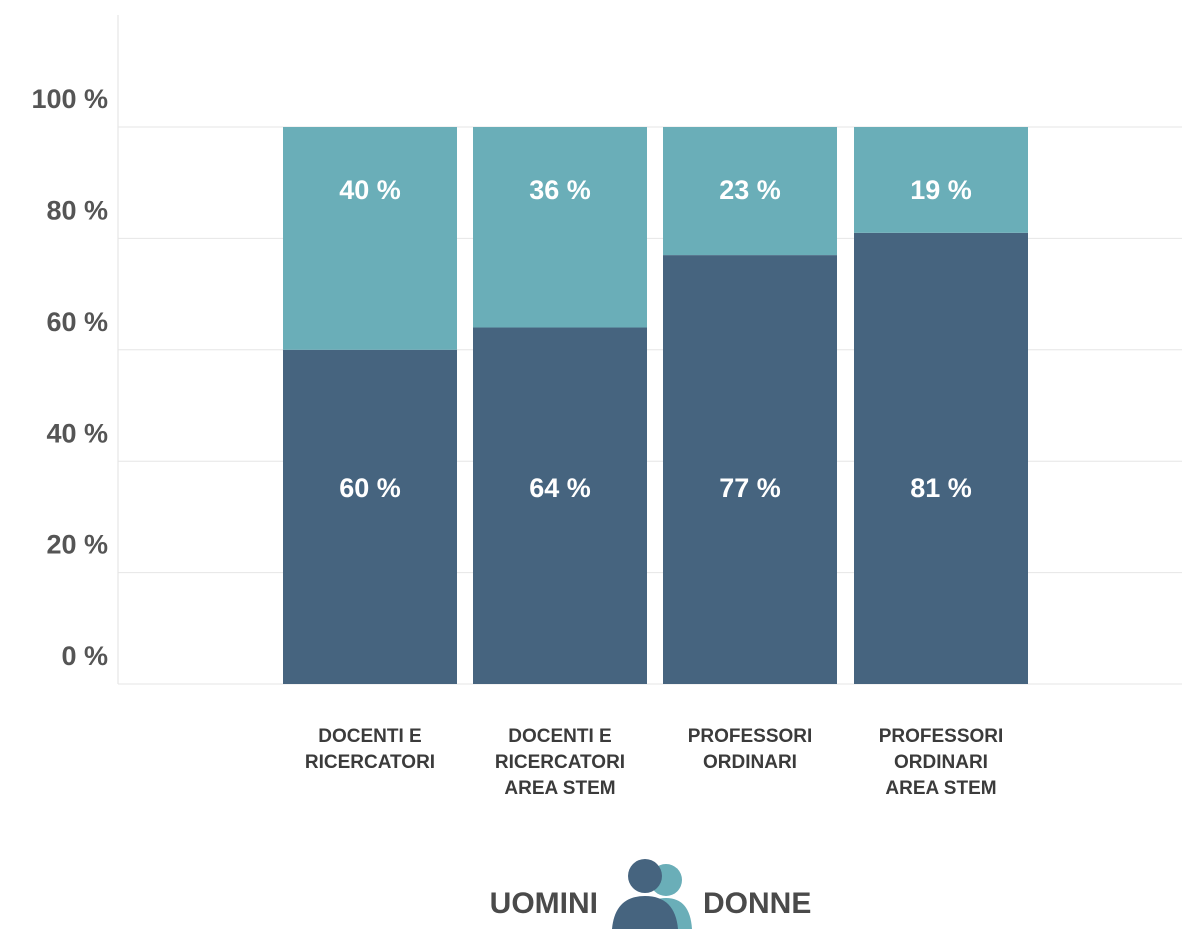  Describe the element at coordinates (370, 190) in the screenshot. I see `data-label: 40 %` at that location.